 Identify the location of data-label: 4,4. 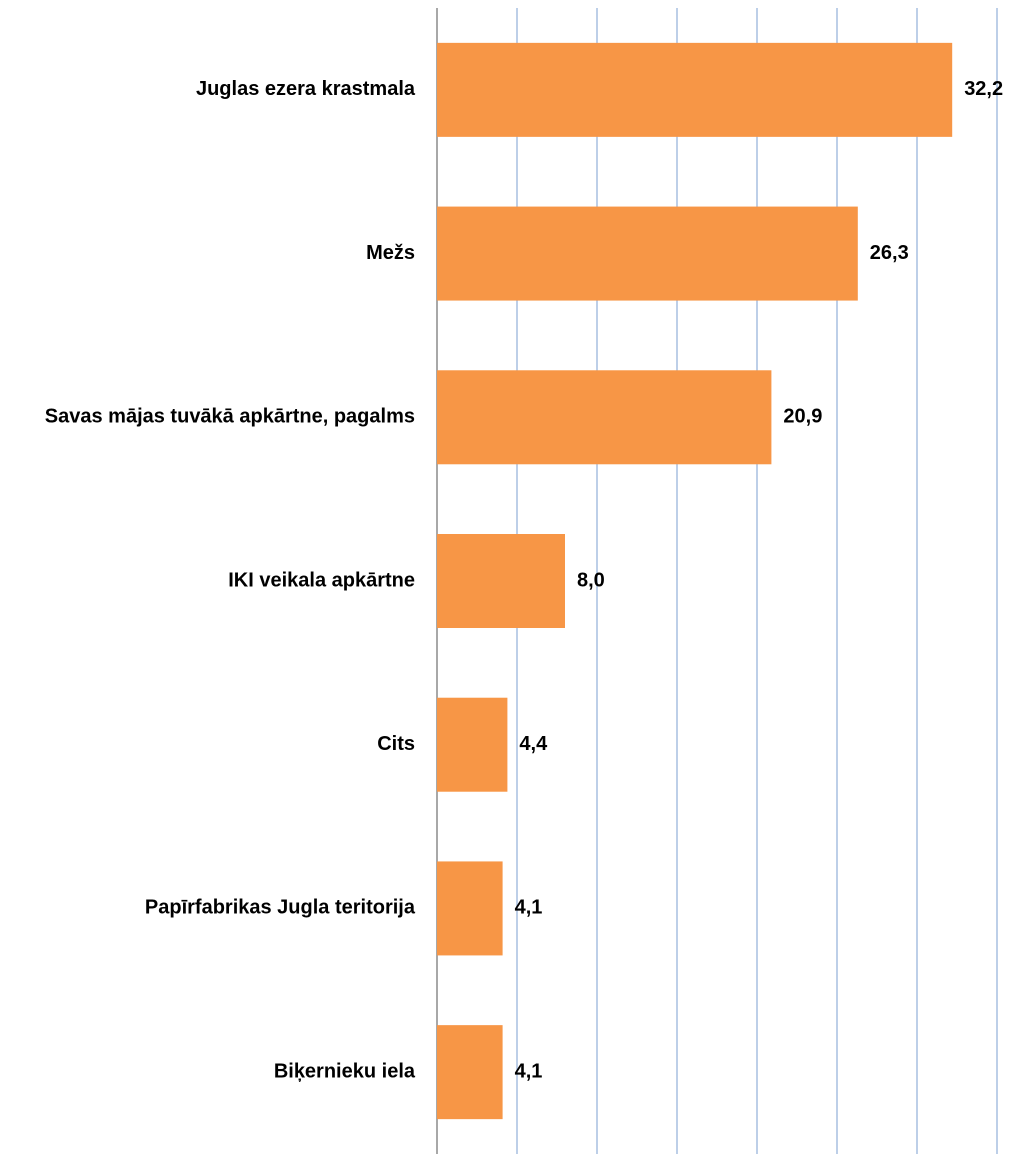
(533, 744).